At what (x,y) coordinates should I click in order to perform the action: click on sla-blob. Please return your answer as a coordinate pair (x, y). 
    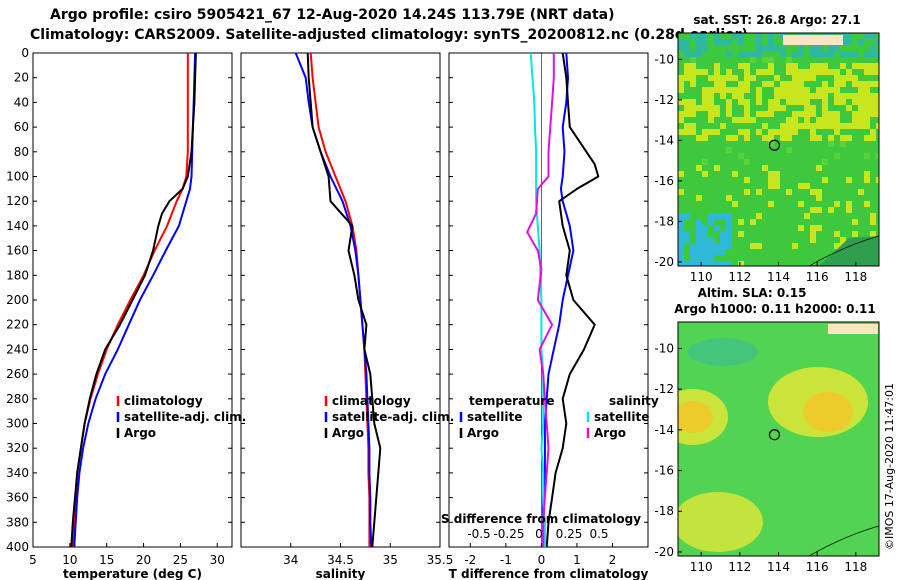
    Looking at the image, I should click on (723, 352).